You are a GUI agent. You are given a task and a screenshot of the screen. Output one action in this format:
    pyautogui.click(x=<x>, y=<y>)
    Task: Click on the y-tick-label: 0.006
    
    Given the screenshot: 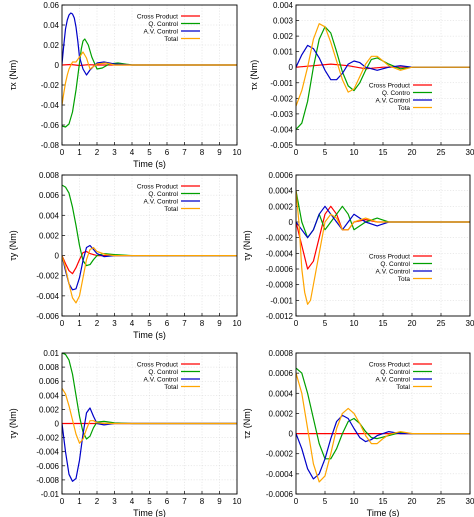 What is the action you would take?
    pyautogui.click(x=49, y=381)
    